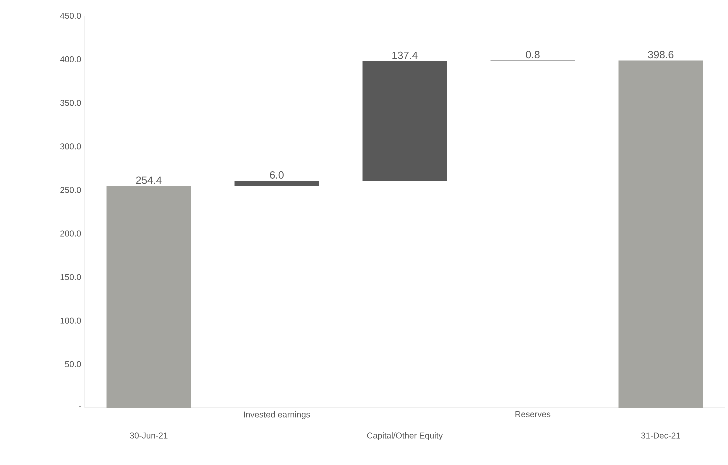 The height and width of the screenshot is (465, 728). What do you see at coordinates (277, 416) in the screenshot?
I see `x-tick-label: Invested earnings` at bounding box center [277, 416].